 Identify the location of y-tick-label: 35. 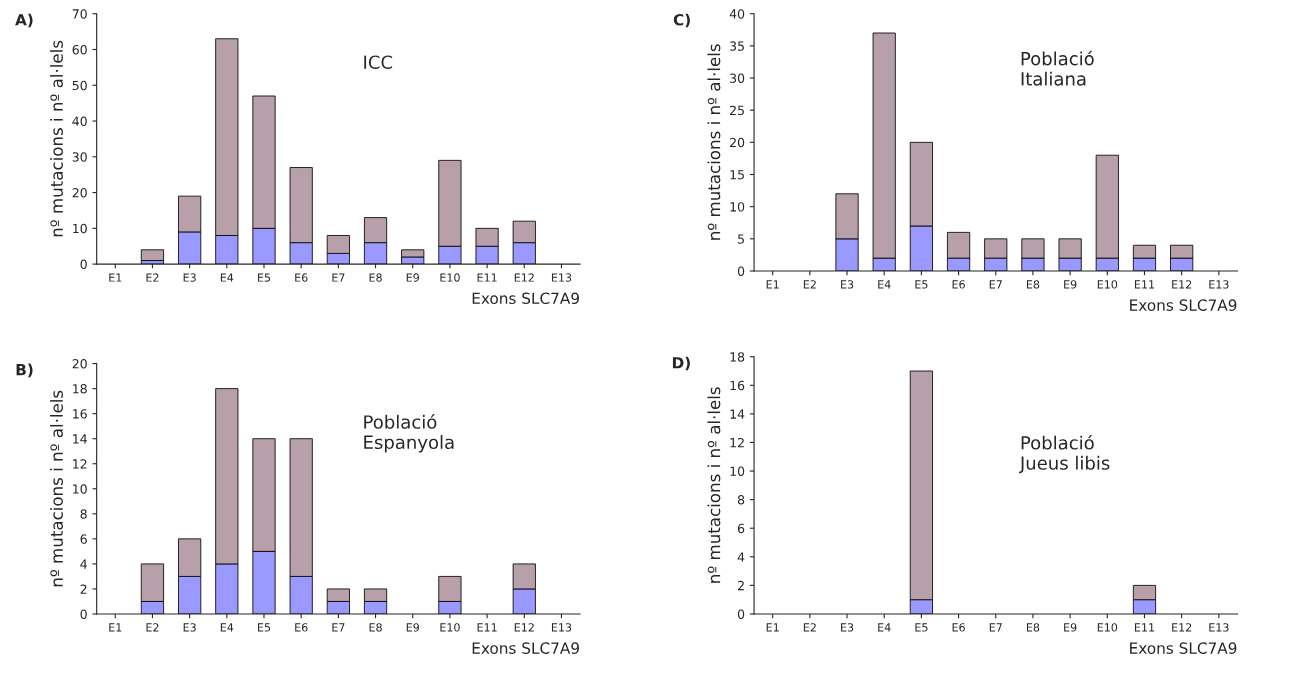
(737, 46).